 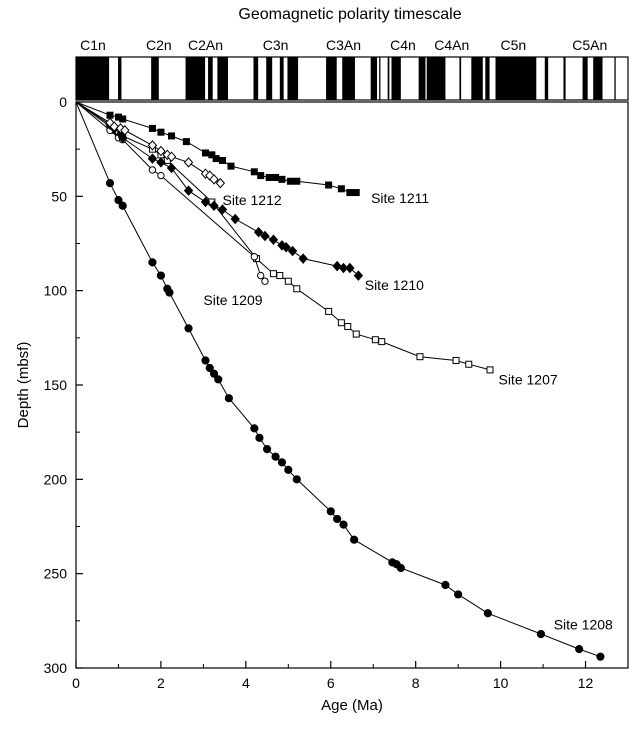 I want to click on x-axis-label: Age (Ma), so click(x=352, y=705).